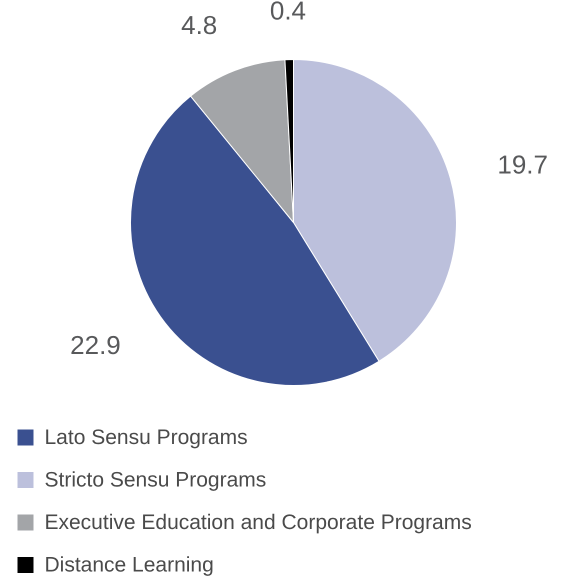 The image size is (574, 577). Describe the element at coordinates (129, 565) in the screenshot. I see `legend-label: Distance Learning` at that location.